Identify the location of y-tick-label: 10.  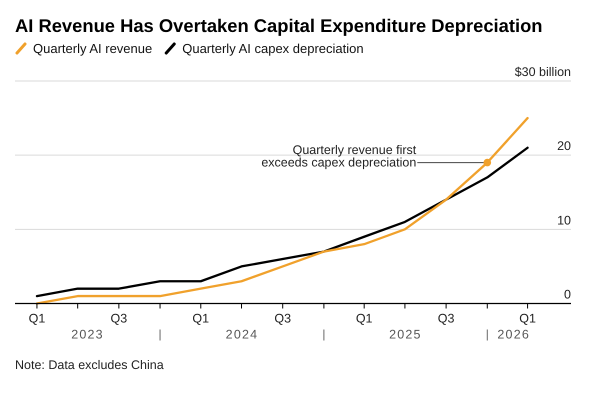
(564, 220).